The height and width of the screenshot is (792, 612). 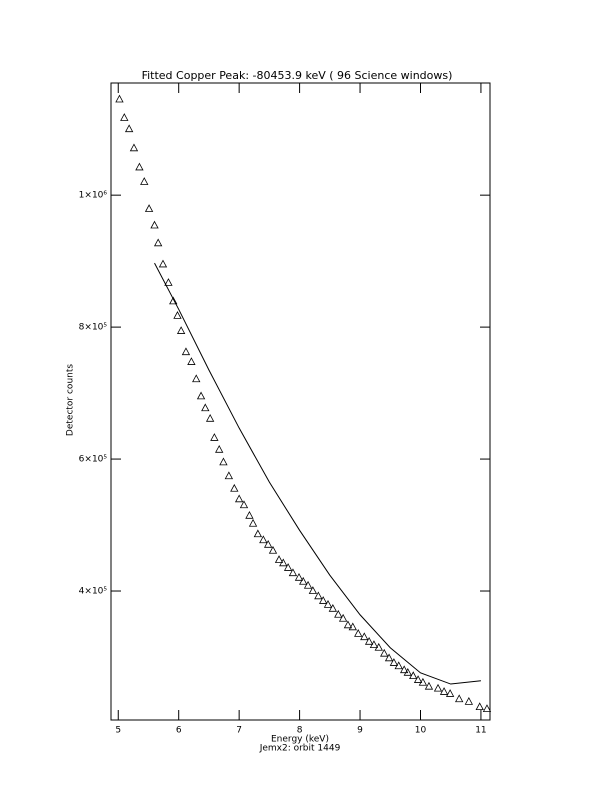 I want to click on x-tick-label: 11, so click(x=480, y=731).